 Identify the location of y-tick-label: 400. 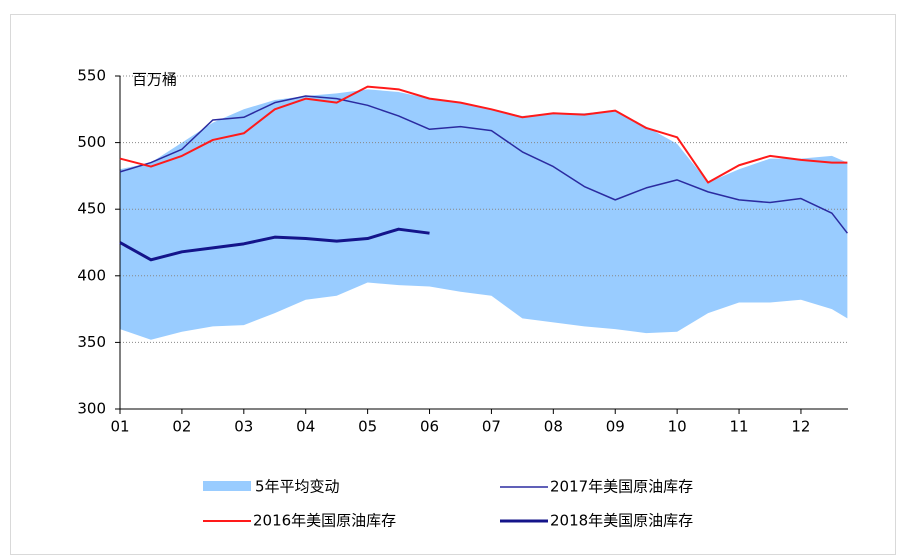
(91, 275).